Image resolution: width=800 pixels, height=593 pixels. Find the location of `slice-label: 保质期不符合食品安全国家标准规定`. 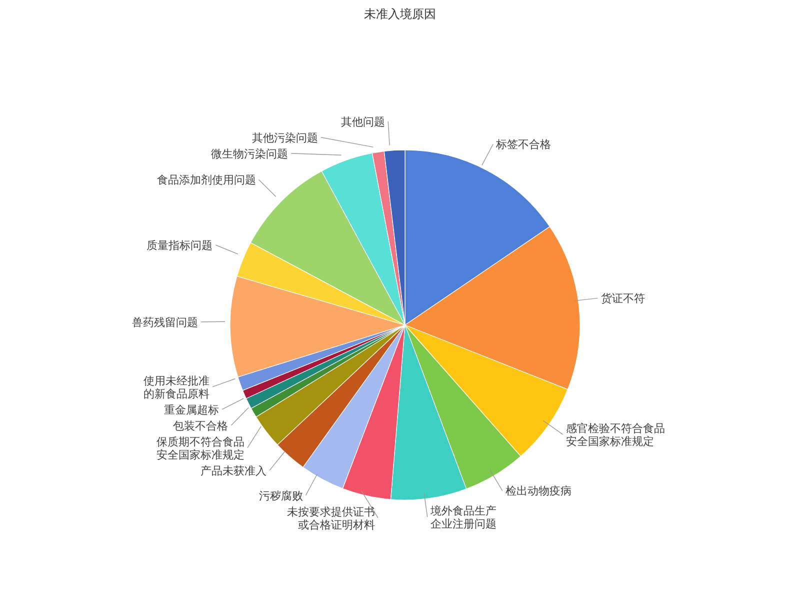

slice-label: 保质期不符合食品安全国家标准规定 is located at coordinates (200, 447).